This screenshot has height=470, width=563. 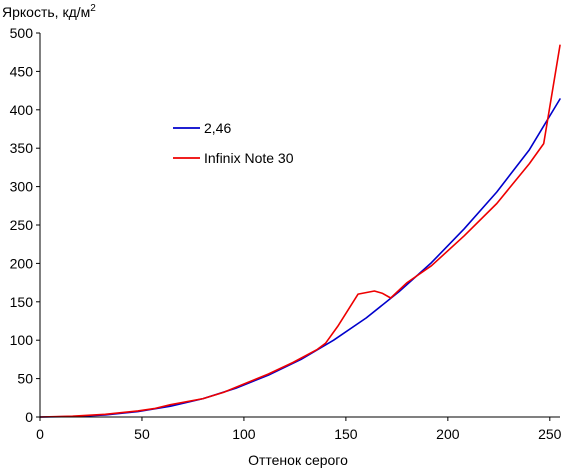 I want to click on y-tick-label: 300, so click(x=22, y=187).